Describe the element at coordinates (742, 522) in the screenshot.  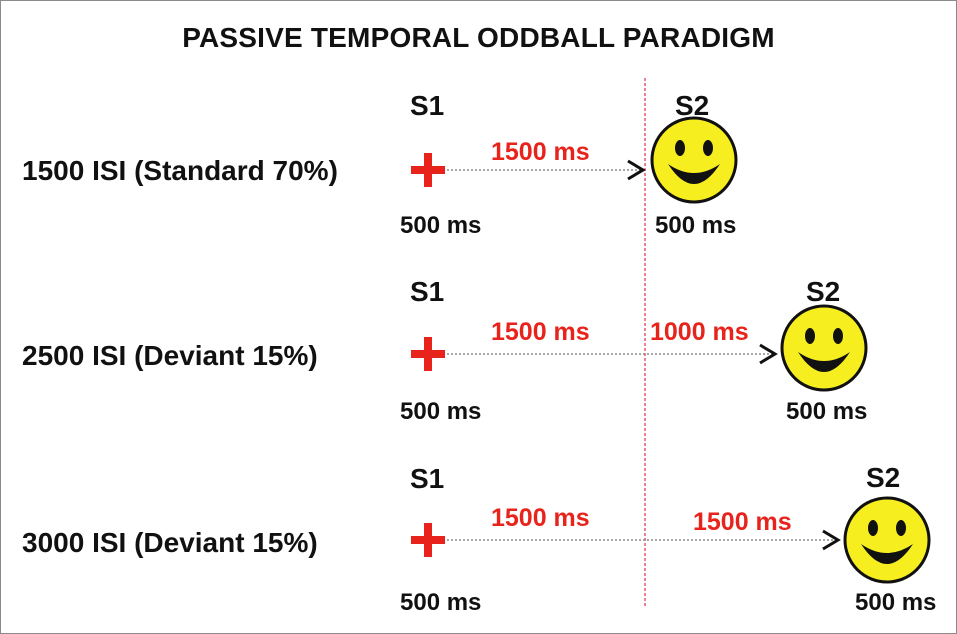
I see `interval-2-row-3: 1500 ms` at that location.